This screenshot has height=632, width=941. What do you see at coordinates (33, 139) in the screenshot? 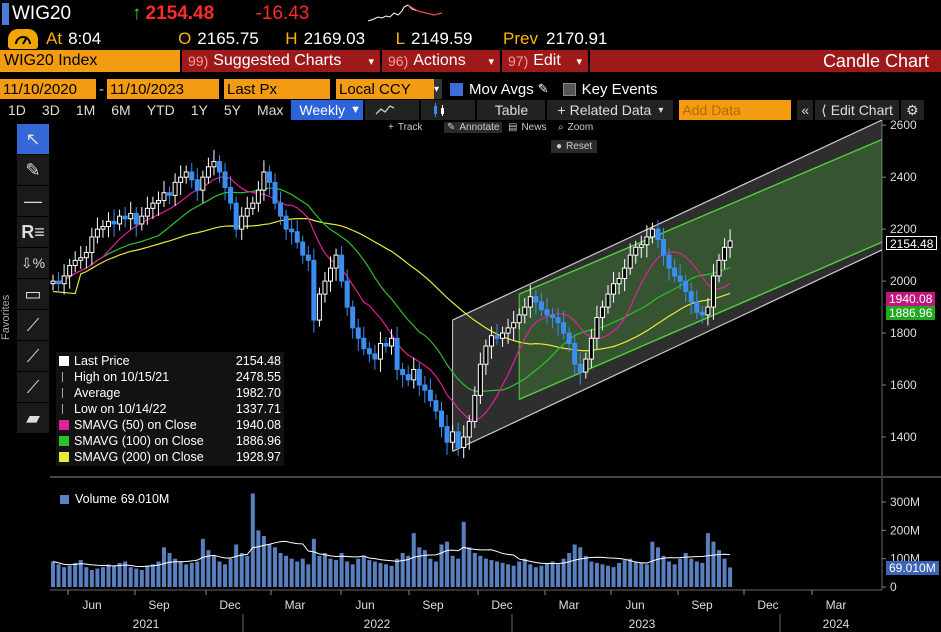
I see `pointer-tool: ↖` at bounding box center [33, 139].